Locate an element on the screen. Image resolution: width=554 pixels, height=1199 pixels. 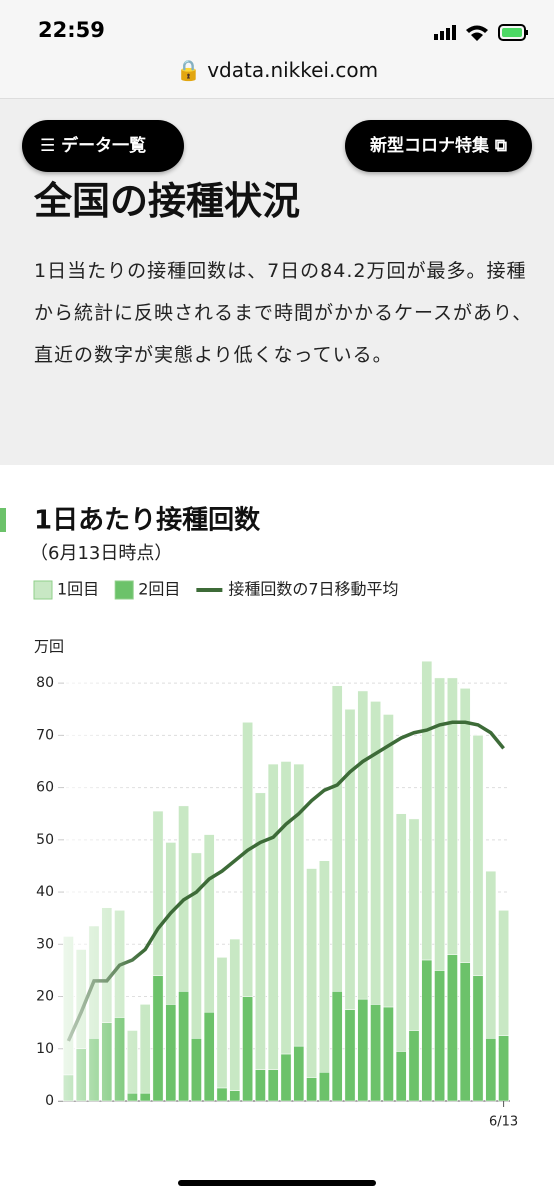
legend-label: 接種回数の7日移動平均 is located at coordinates (313, 589).